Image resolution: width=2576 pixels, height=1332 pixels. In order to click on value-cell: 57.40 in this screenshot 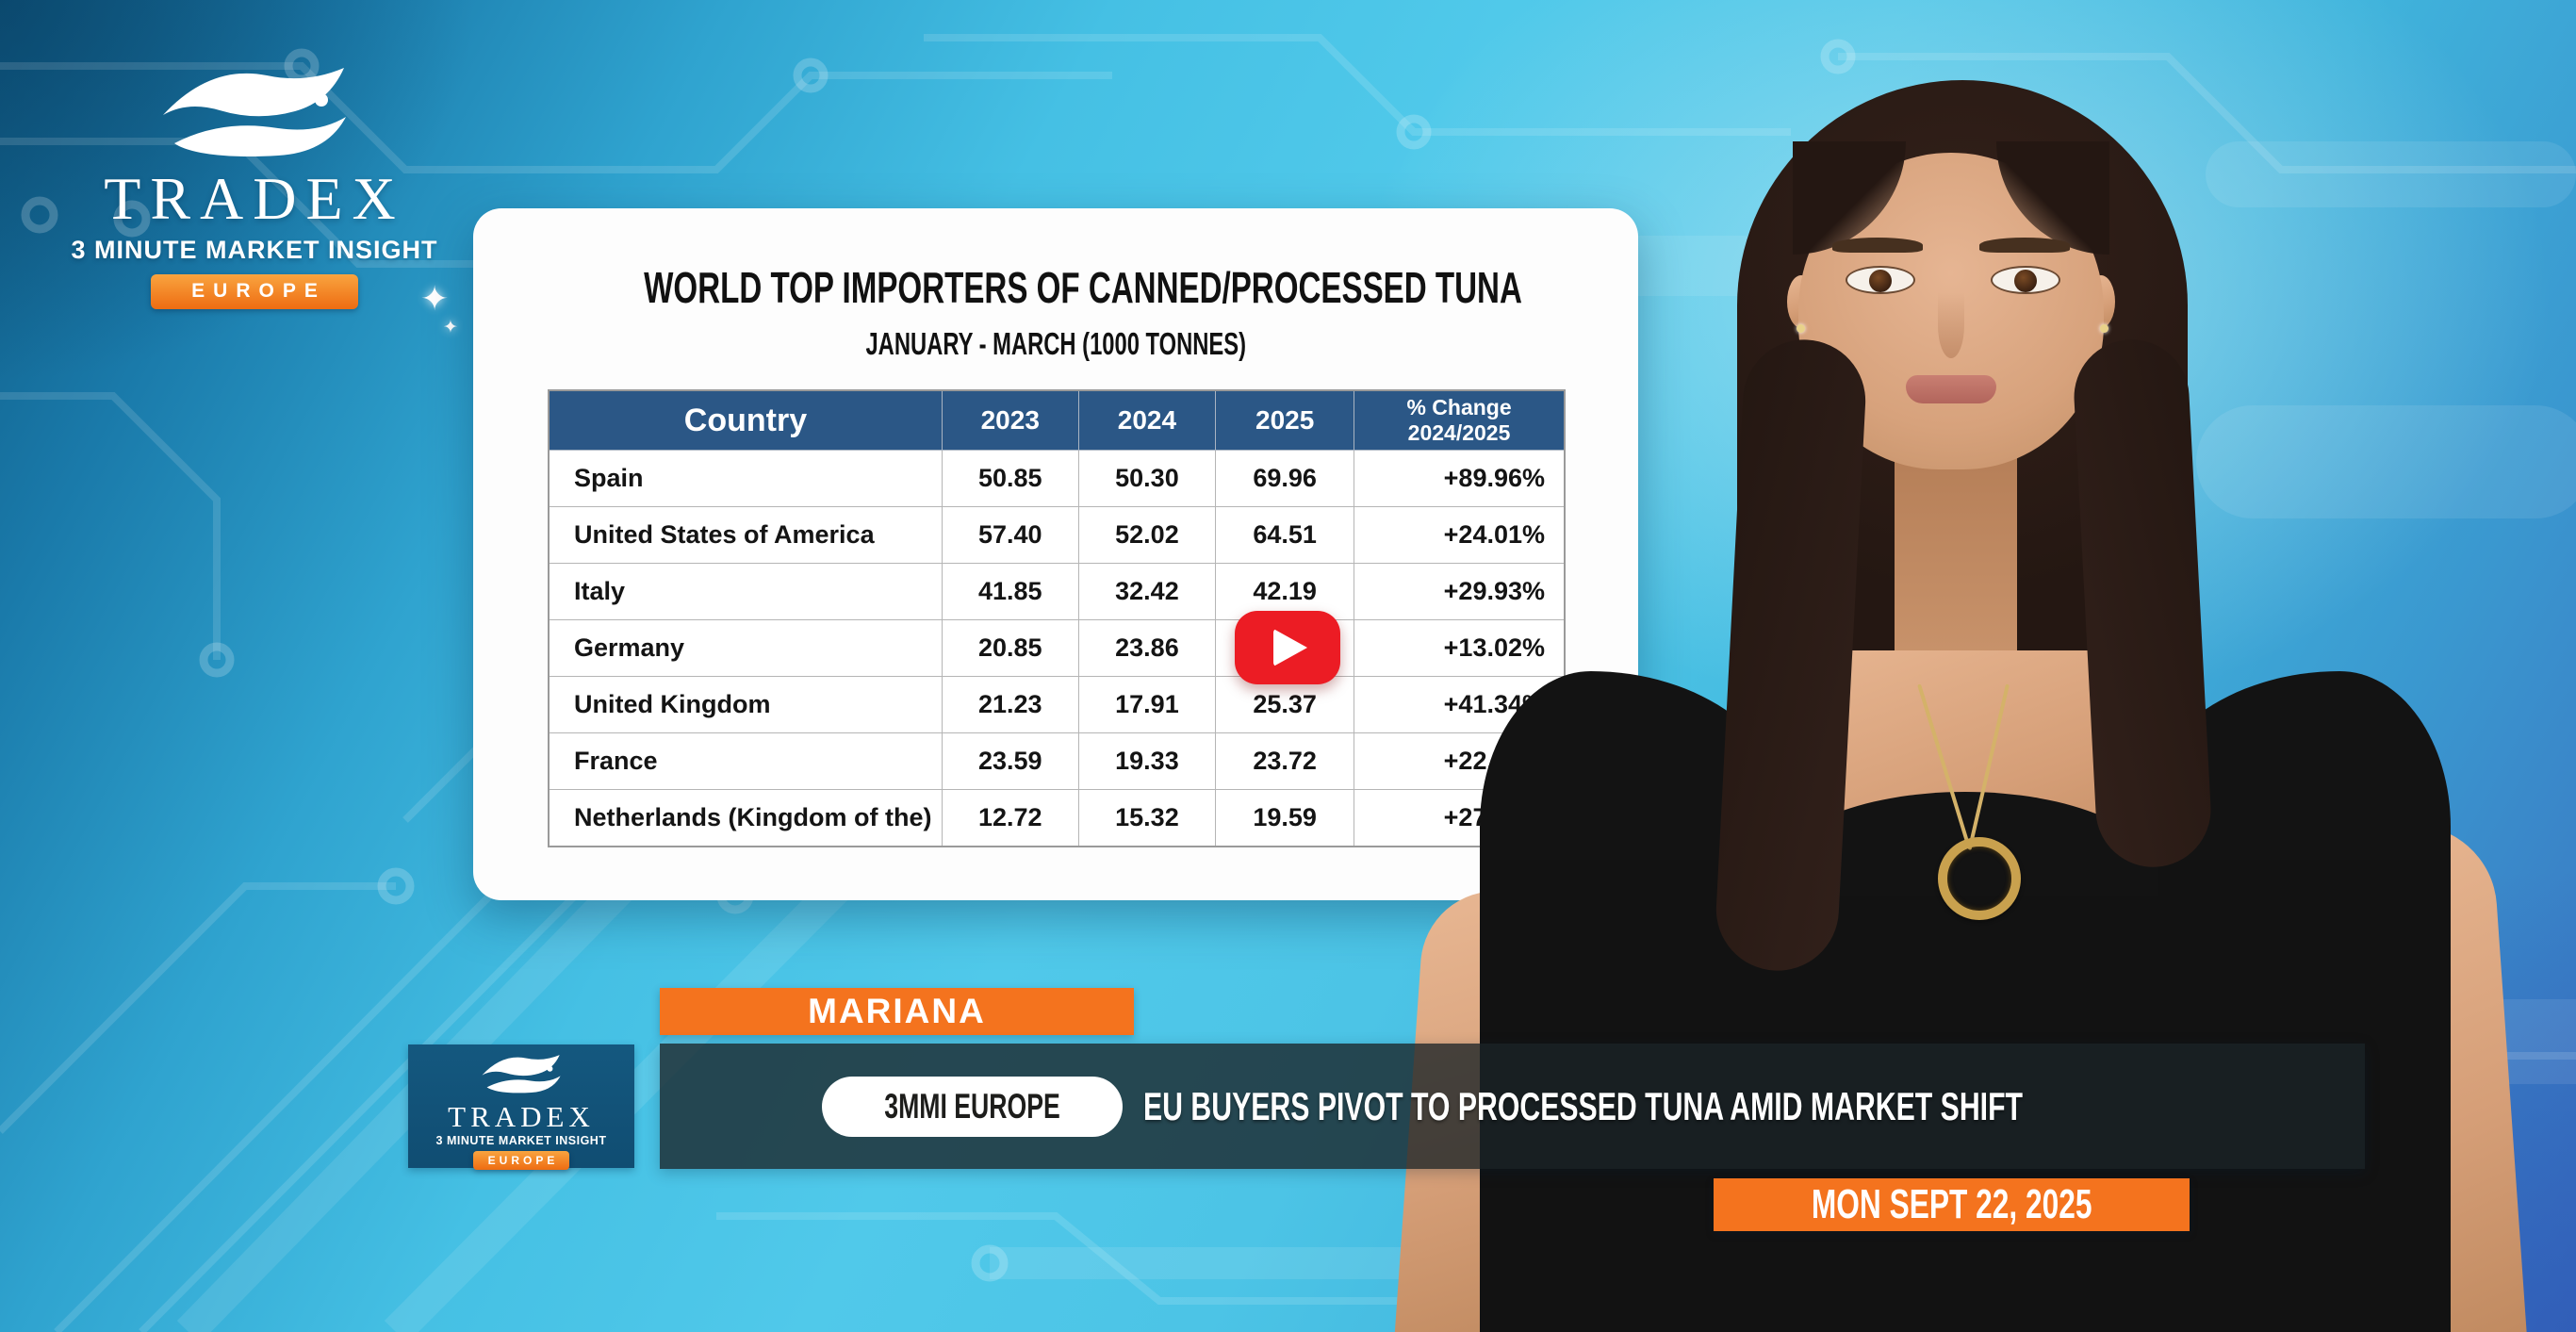, I will do `click(1010, 535)`.